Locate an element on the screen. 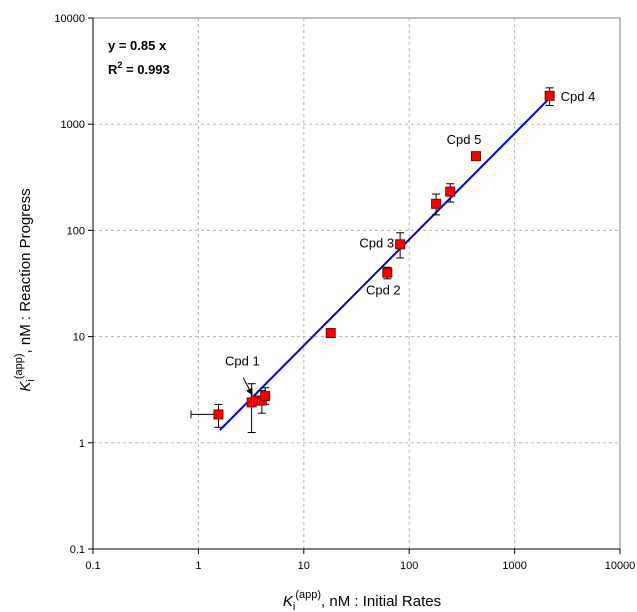 Image resolution: width=637 pixels, height=612 pixels. y-axis-title: Ki(app), nM : Reaction Progress is located at coordinates (25, 289).